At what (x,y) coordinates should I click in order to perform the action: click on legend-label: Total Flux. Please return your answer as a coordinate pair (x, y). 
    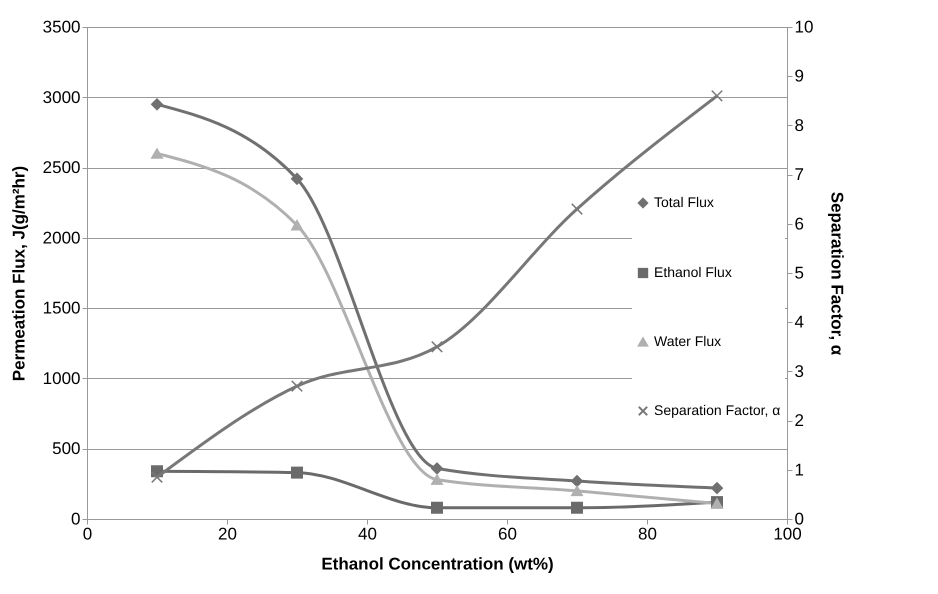
    Looking at the image, I should click on (684, 202).